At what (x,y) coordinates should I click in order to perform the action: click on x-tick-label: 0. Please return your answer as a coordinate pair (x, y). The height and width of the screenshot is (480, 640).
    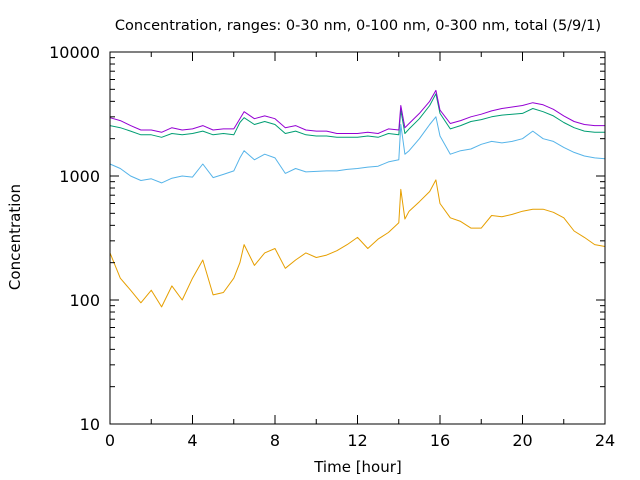
    Looking at the image, I should click on (110, 440).